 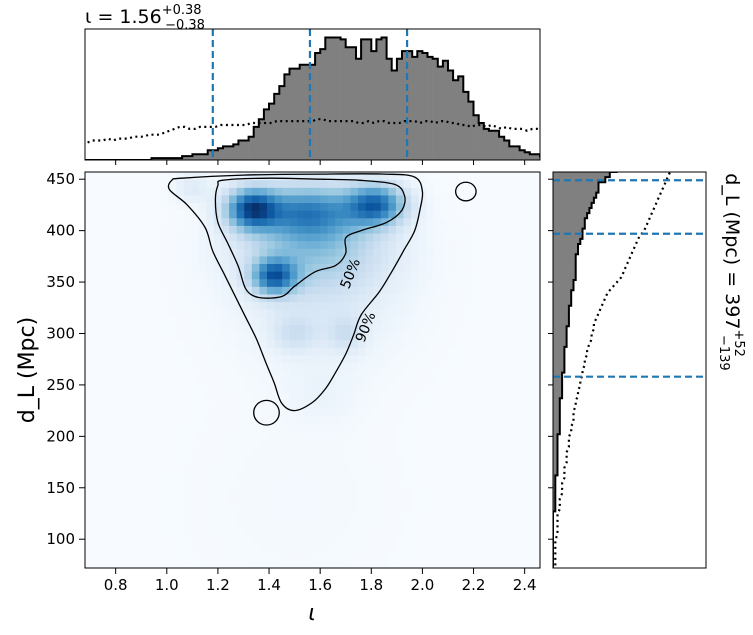 What do you see at coordinates (27, 370) in the screenshot?
I see `y-axis-label: d_L (Mpc)` at bounding box center [27, 370].